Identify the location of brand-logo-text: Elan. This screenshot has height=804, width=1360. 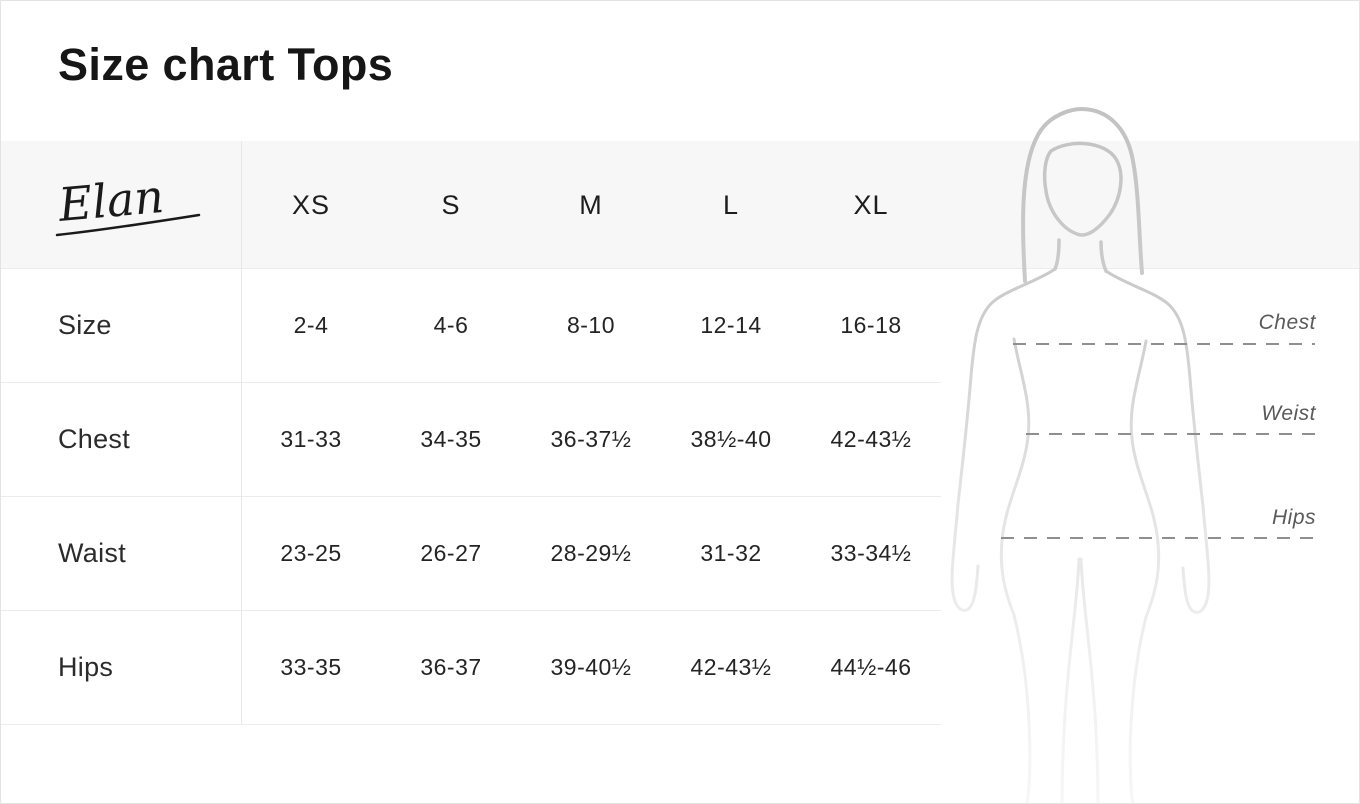
(110, 200).